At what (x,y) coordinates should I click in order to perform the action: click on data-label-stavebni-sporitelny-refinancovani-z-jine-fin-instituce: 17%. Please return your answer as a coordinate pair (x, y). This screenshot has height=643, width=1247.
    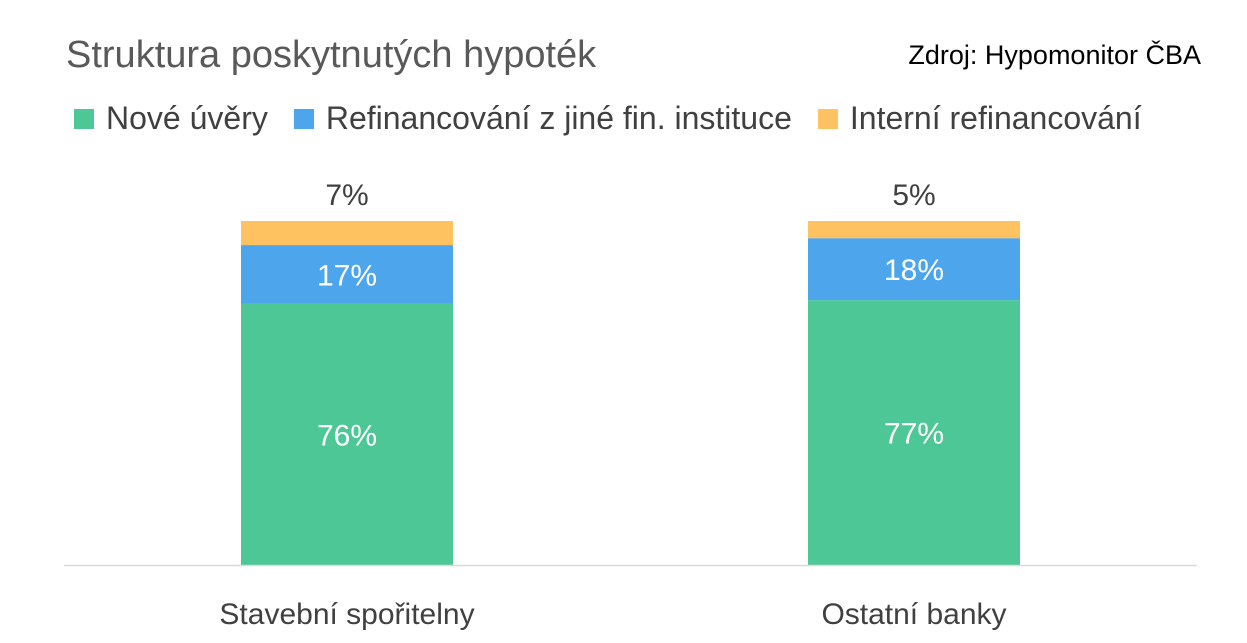
    Looking at the image, I should click on (347, 275).